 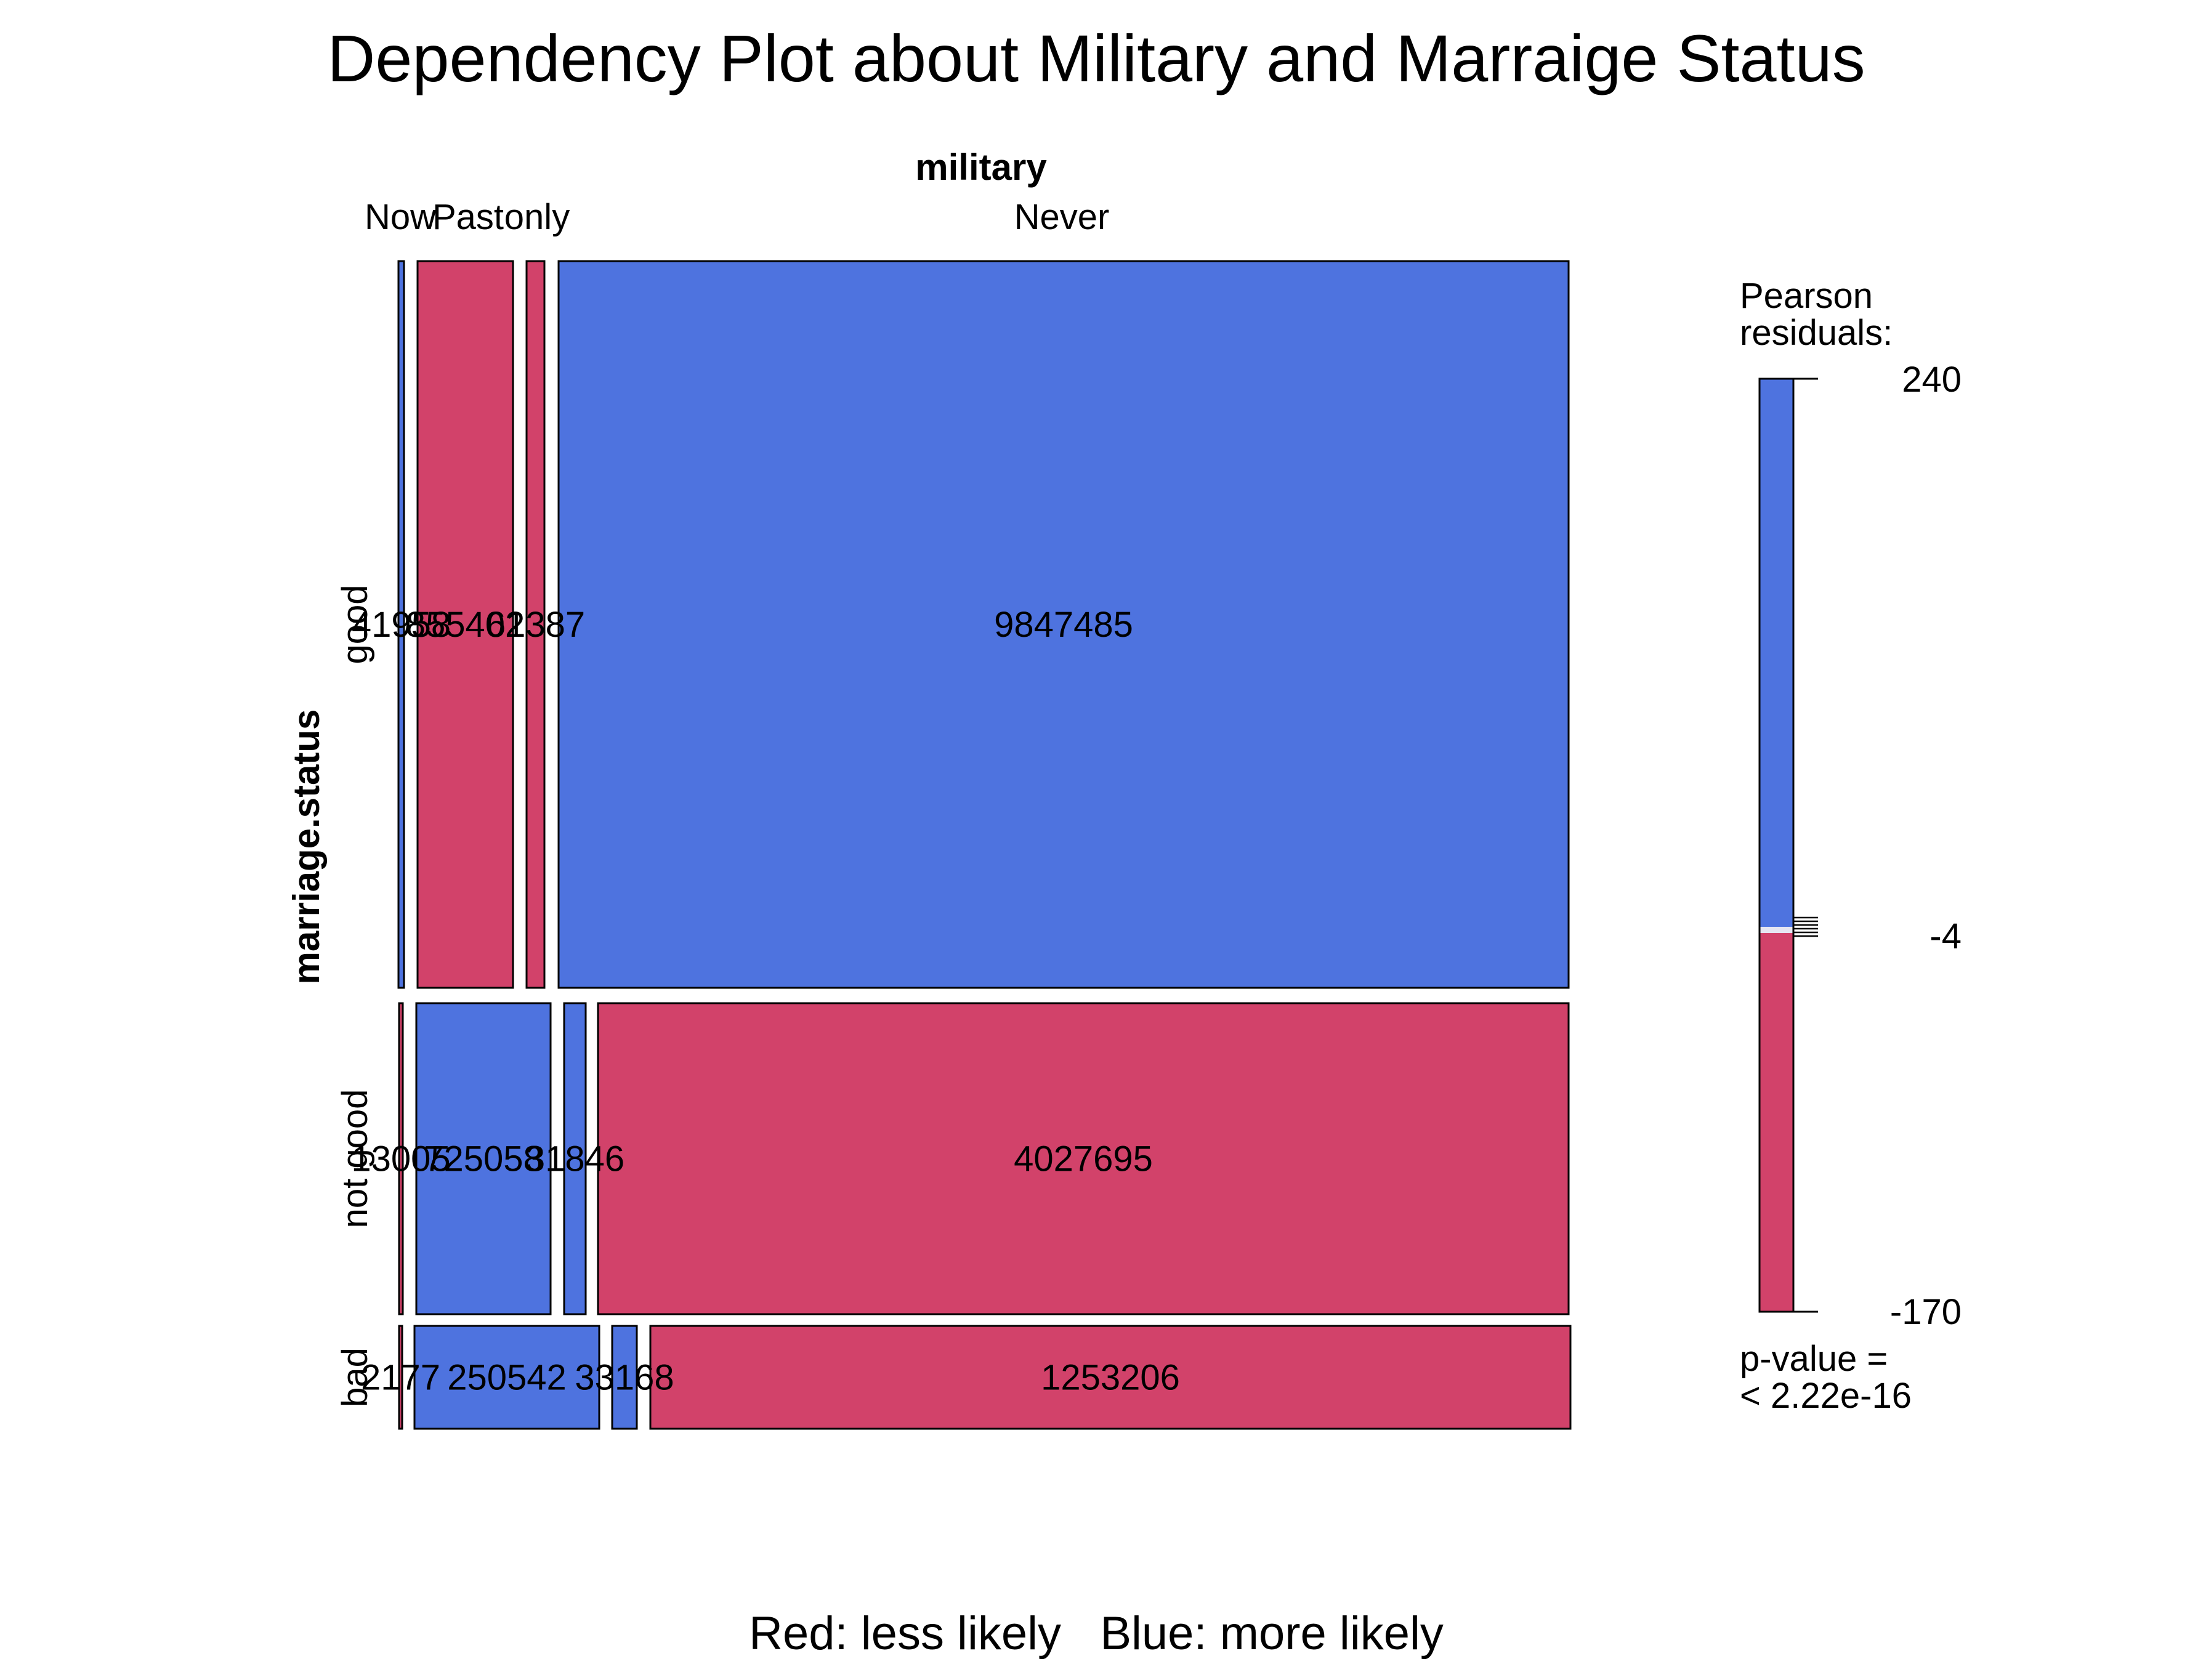 I want to click on column-level-label: Now, so click(x=401, y=217).